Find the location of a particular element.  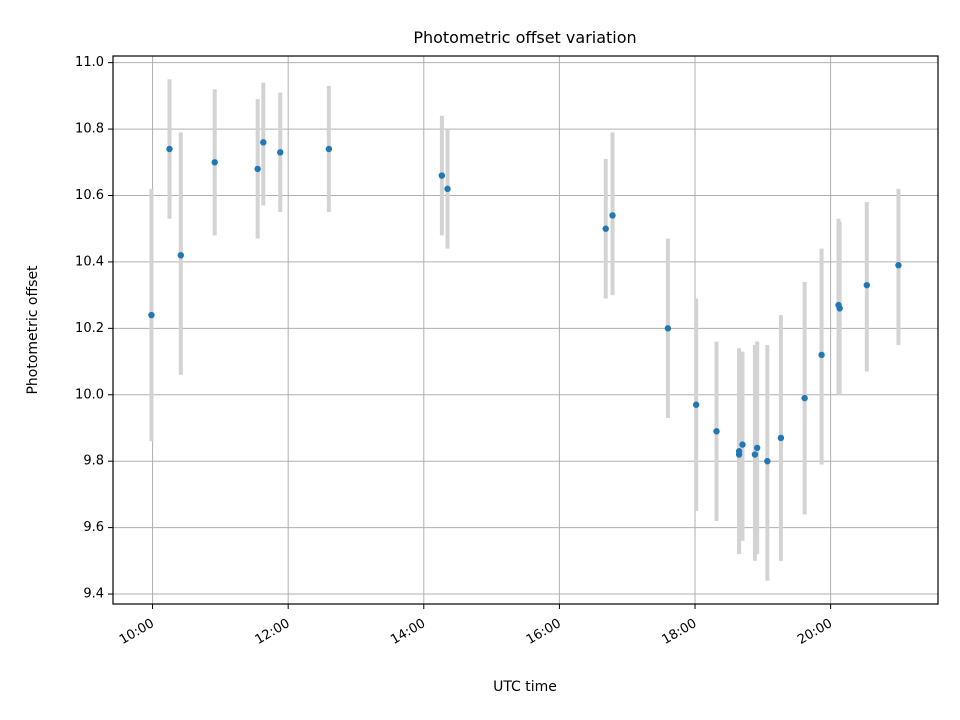

y-axis-ticks: 9.4 9.6 9.8 10.0 10.2 10.4 10.6 10.8 11.0 is located at coordinates (94, 328).